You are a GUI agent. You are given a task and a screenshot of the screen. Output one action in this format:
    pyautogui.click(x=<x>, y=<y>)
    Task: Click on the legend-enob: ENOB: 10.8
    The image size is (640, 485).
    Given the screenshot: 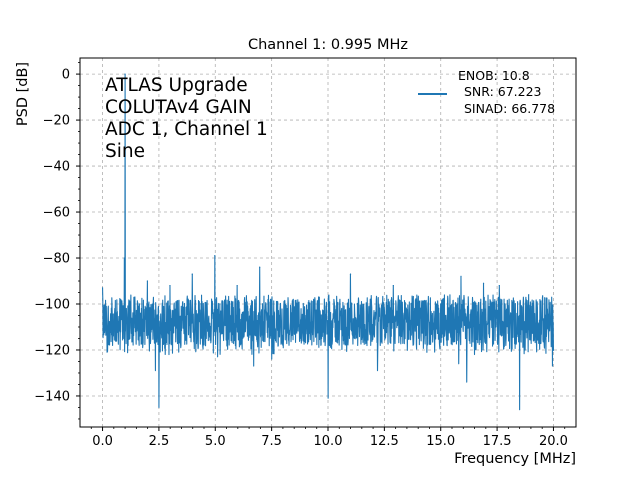 What is the action you would take?
    pyautogui.click(x=494, y=75)
    